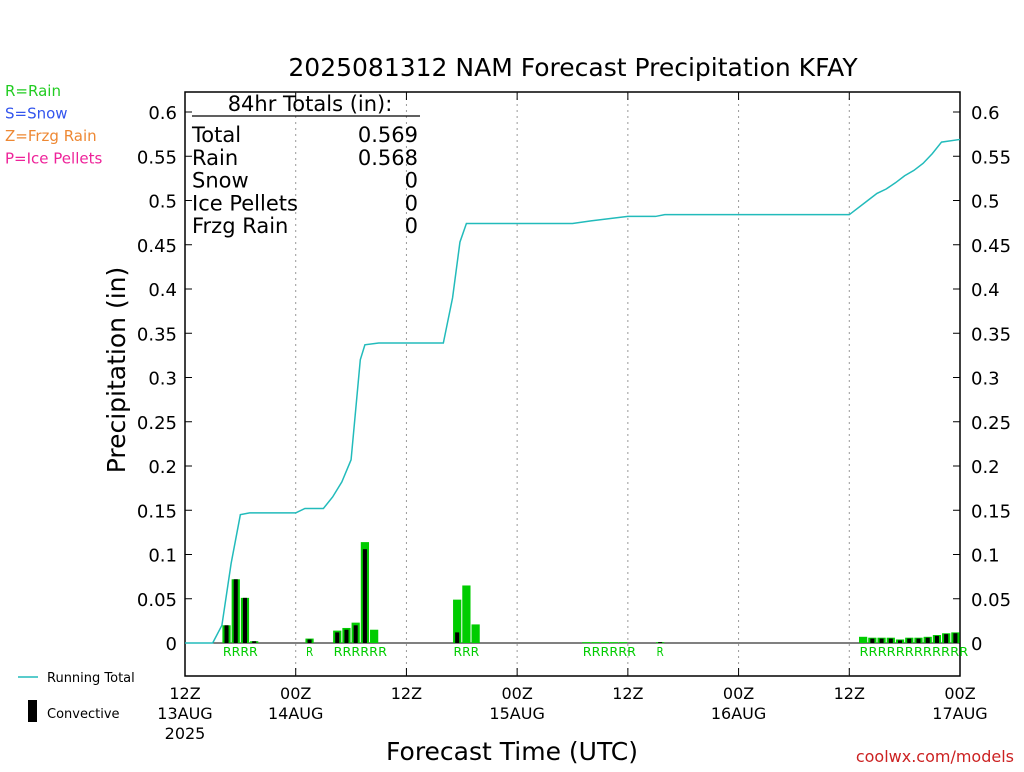 Image resolution: width=1024 pixels, height=772 pixels. I want to click on x-tick-label: 13AUG, so click(184, 713).